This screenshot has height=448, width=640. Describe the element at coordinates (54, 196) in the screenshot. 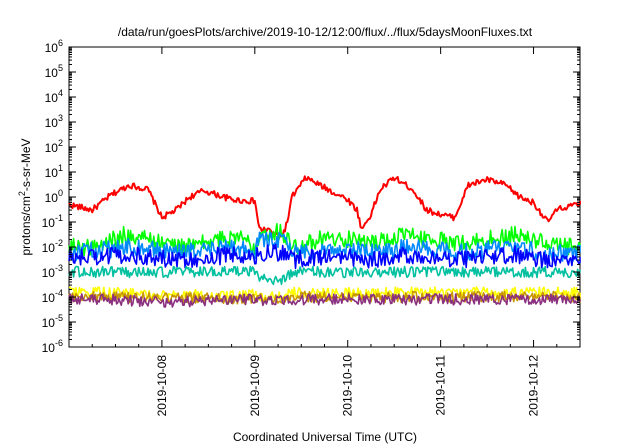

I see `y-tick-label: 10⁰` at that location.